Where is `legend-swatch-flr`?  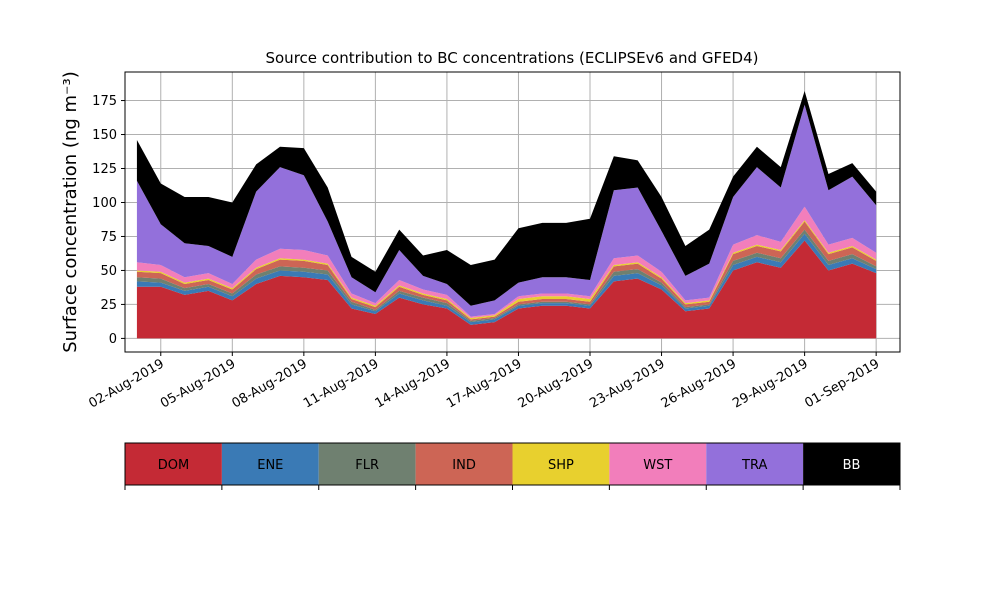
legend-swatch-flr is located at coordinates (367, 464).